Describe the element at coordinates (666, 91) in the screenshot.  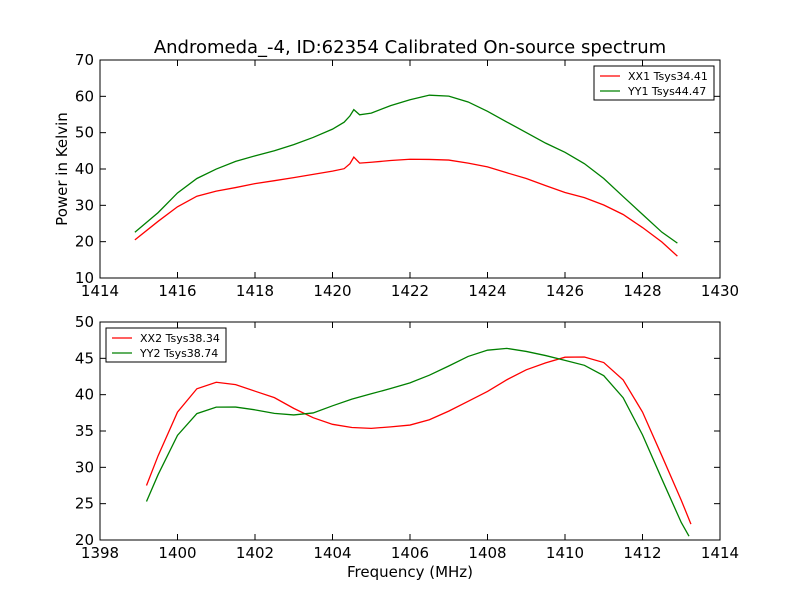
I see `plot-0-legend-label-1: YY1 Tsys44.47` at that location.